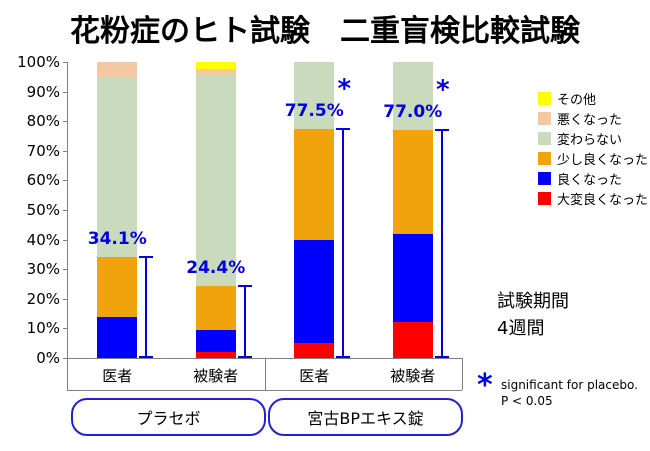 The image size is (650, 451). Describe the element at coordinates (43, 91) in the screenshot. I see `y-axis-tick-label: 90%` at that location.